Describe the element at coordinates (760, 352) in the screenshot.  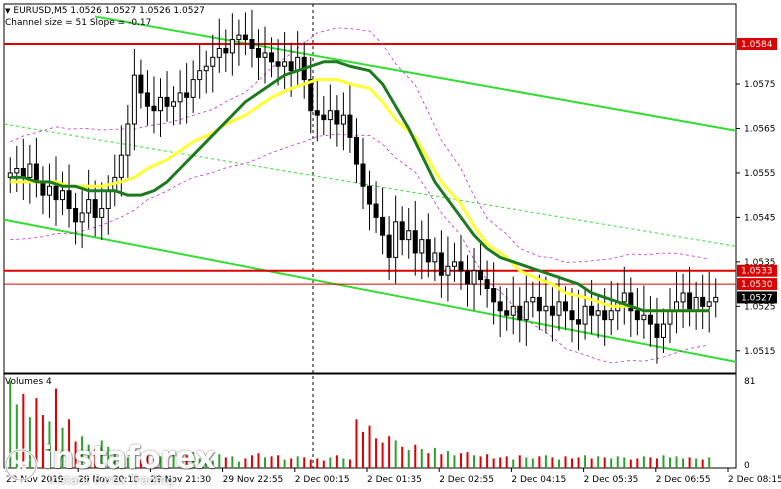
I see `price-tick-label: 1.0515` at that location.